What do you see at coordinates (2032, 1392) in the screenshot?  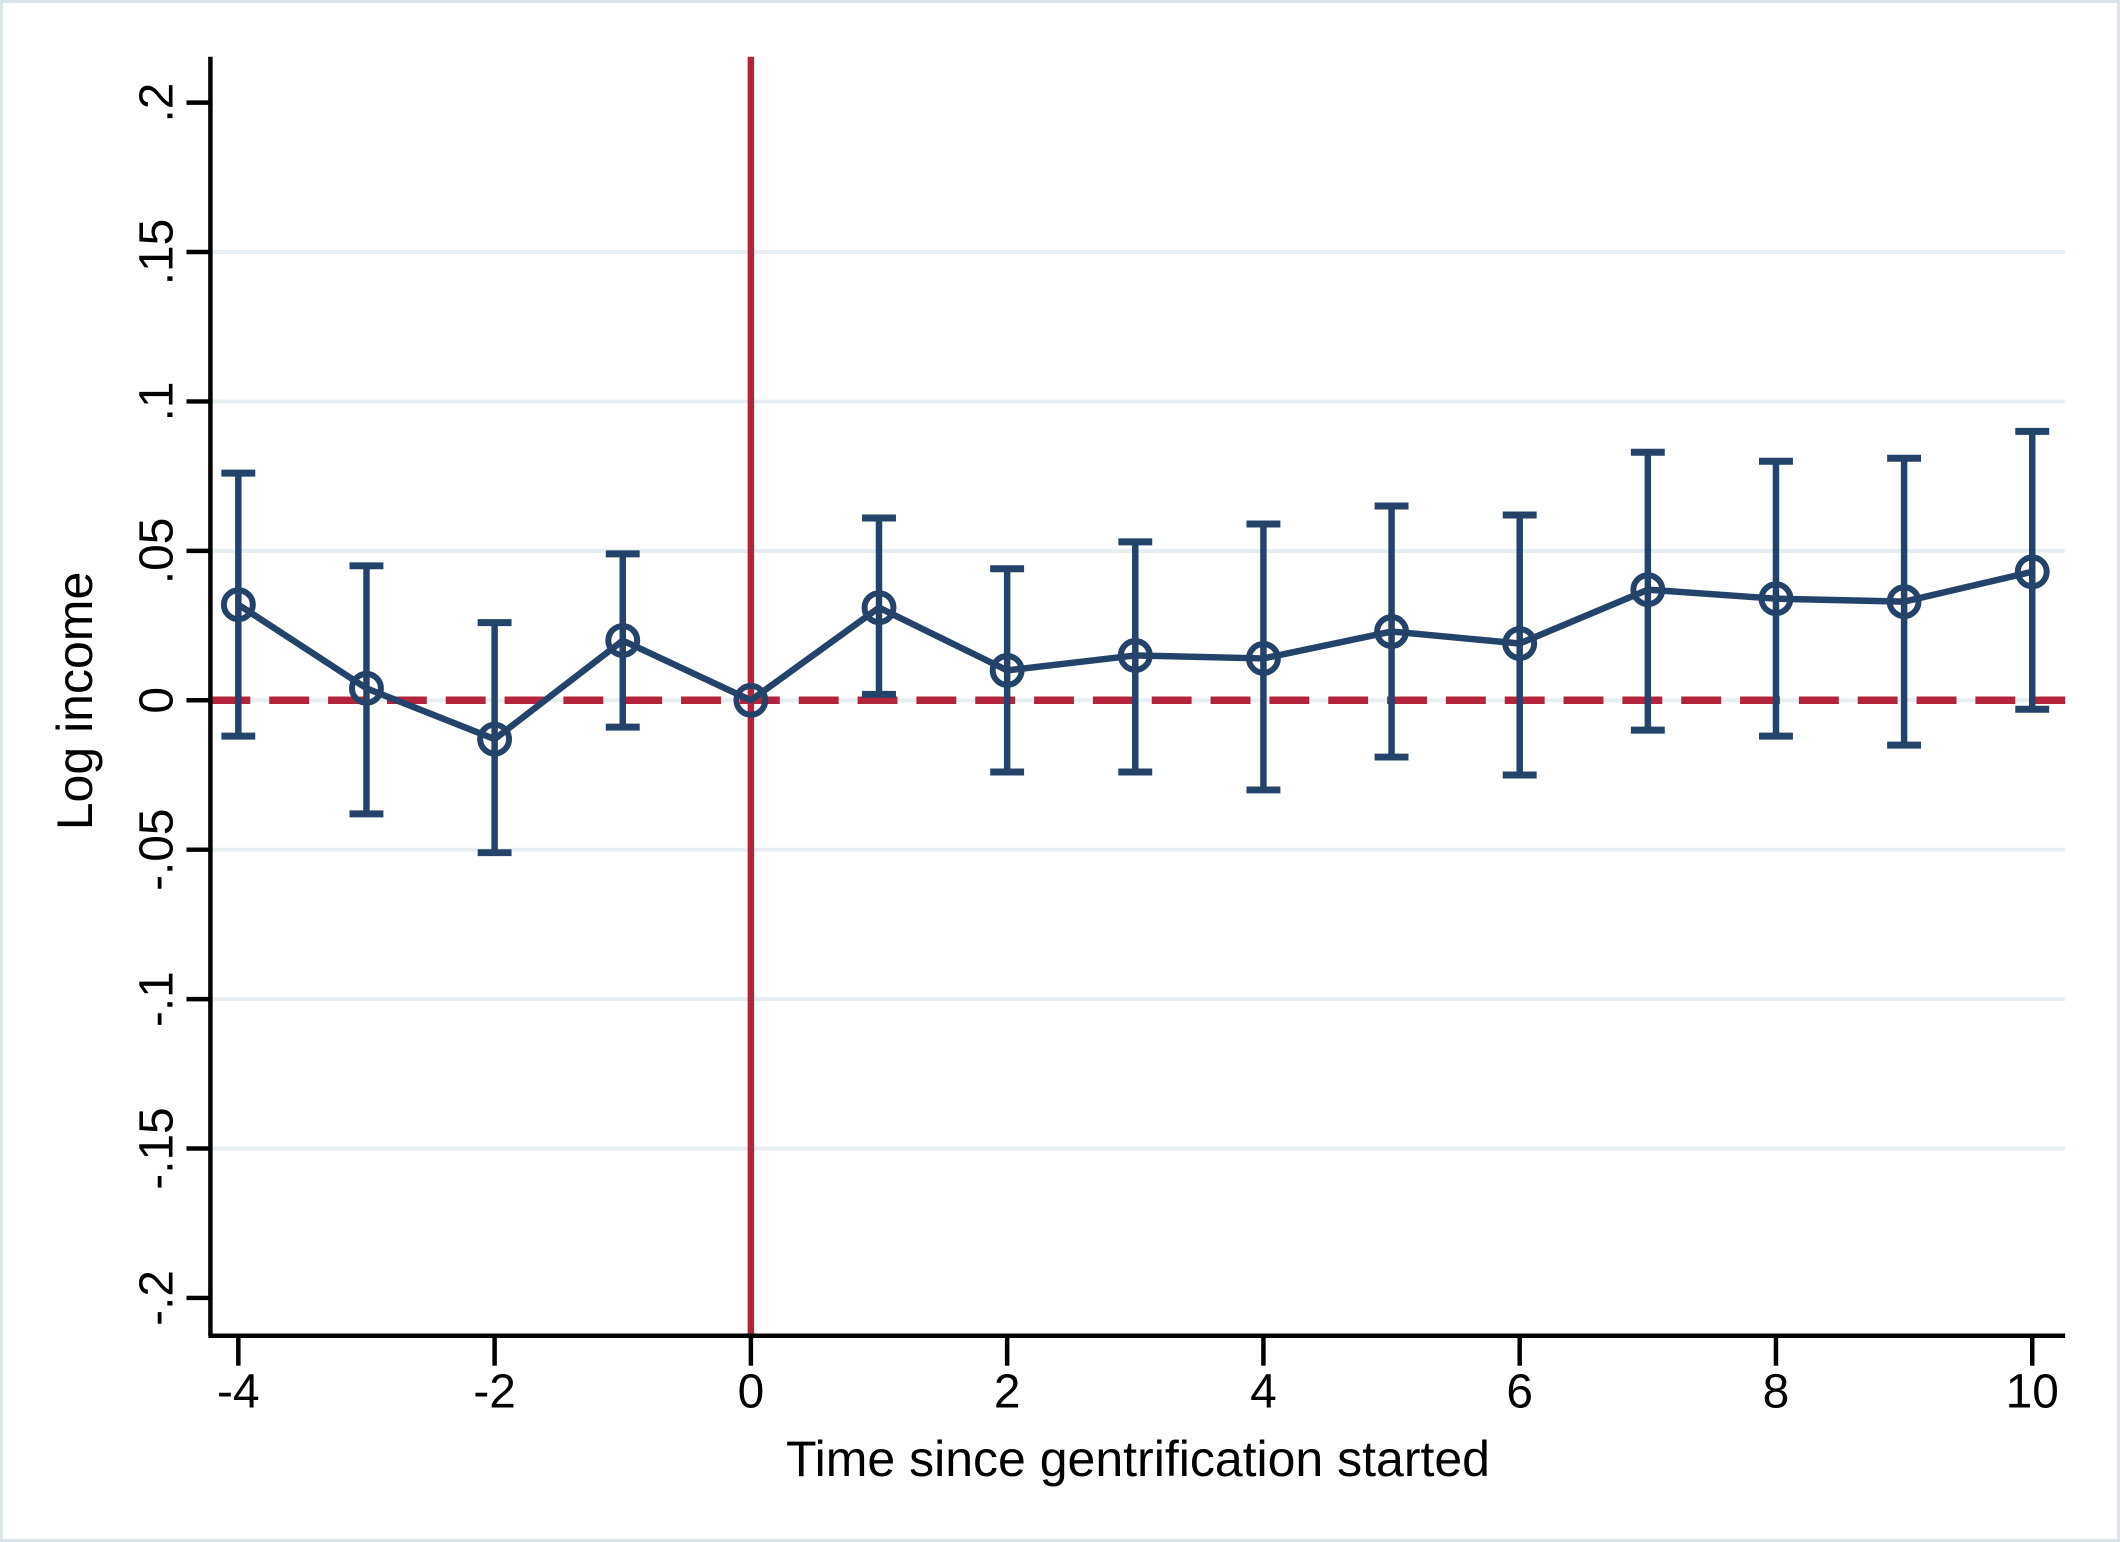 I see `x-tick-label: 10` at bounding box center [2032, 1392].